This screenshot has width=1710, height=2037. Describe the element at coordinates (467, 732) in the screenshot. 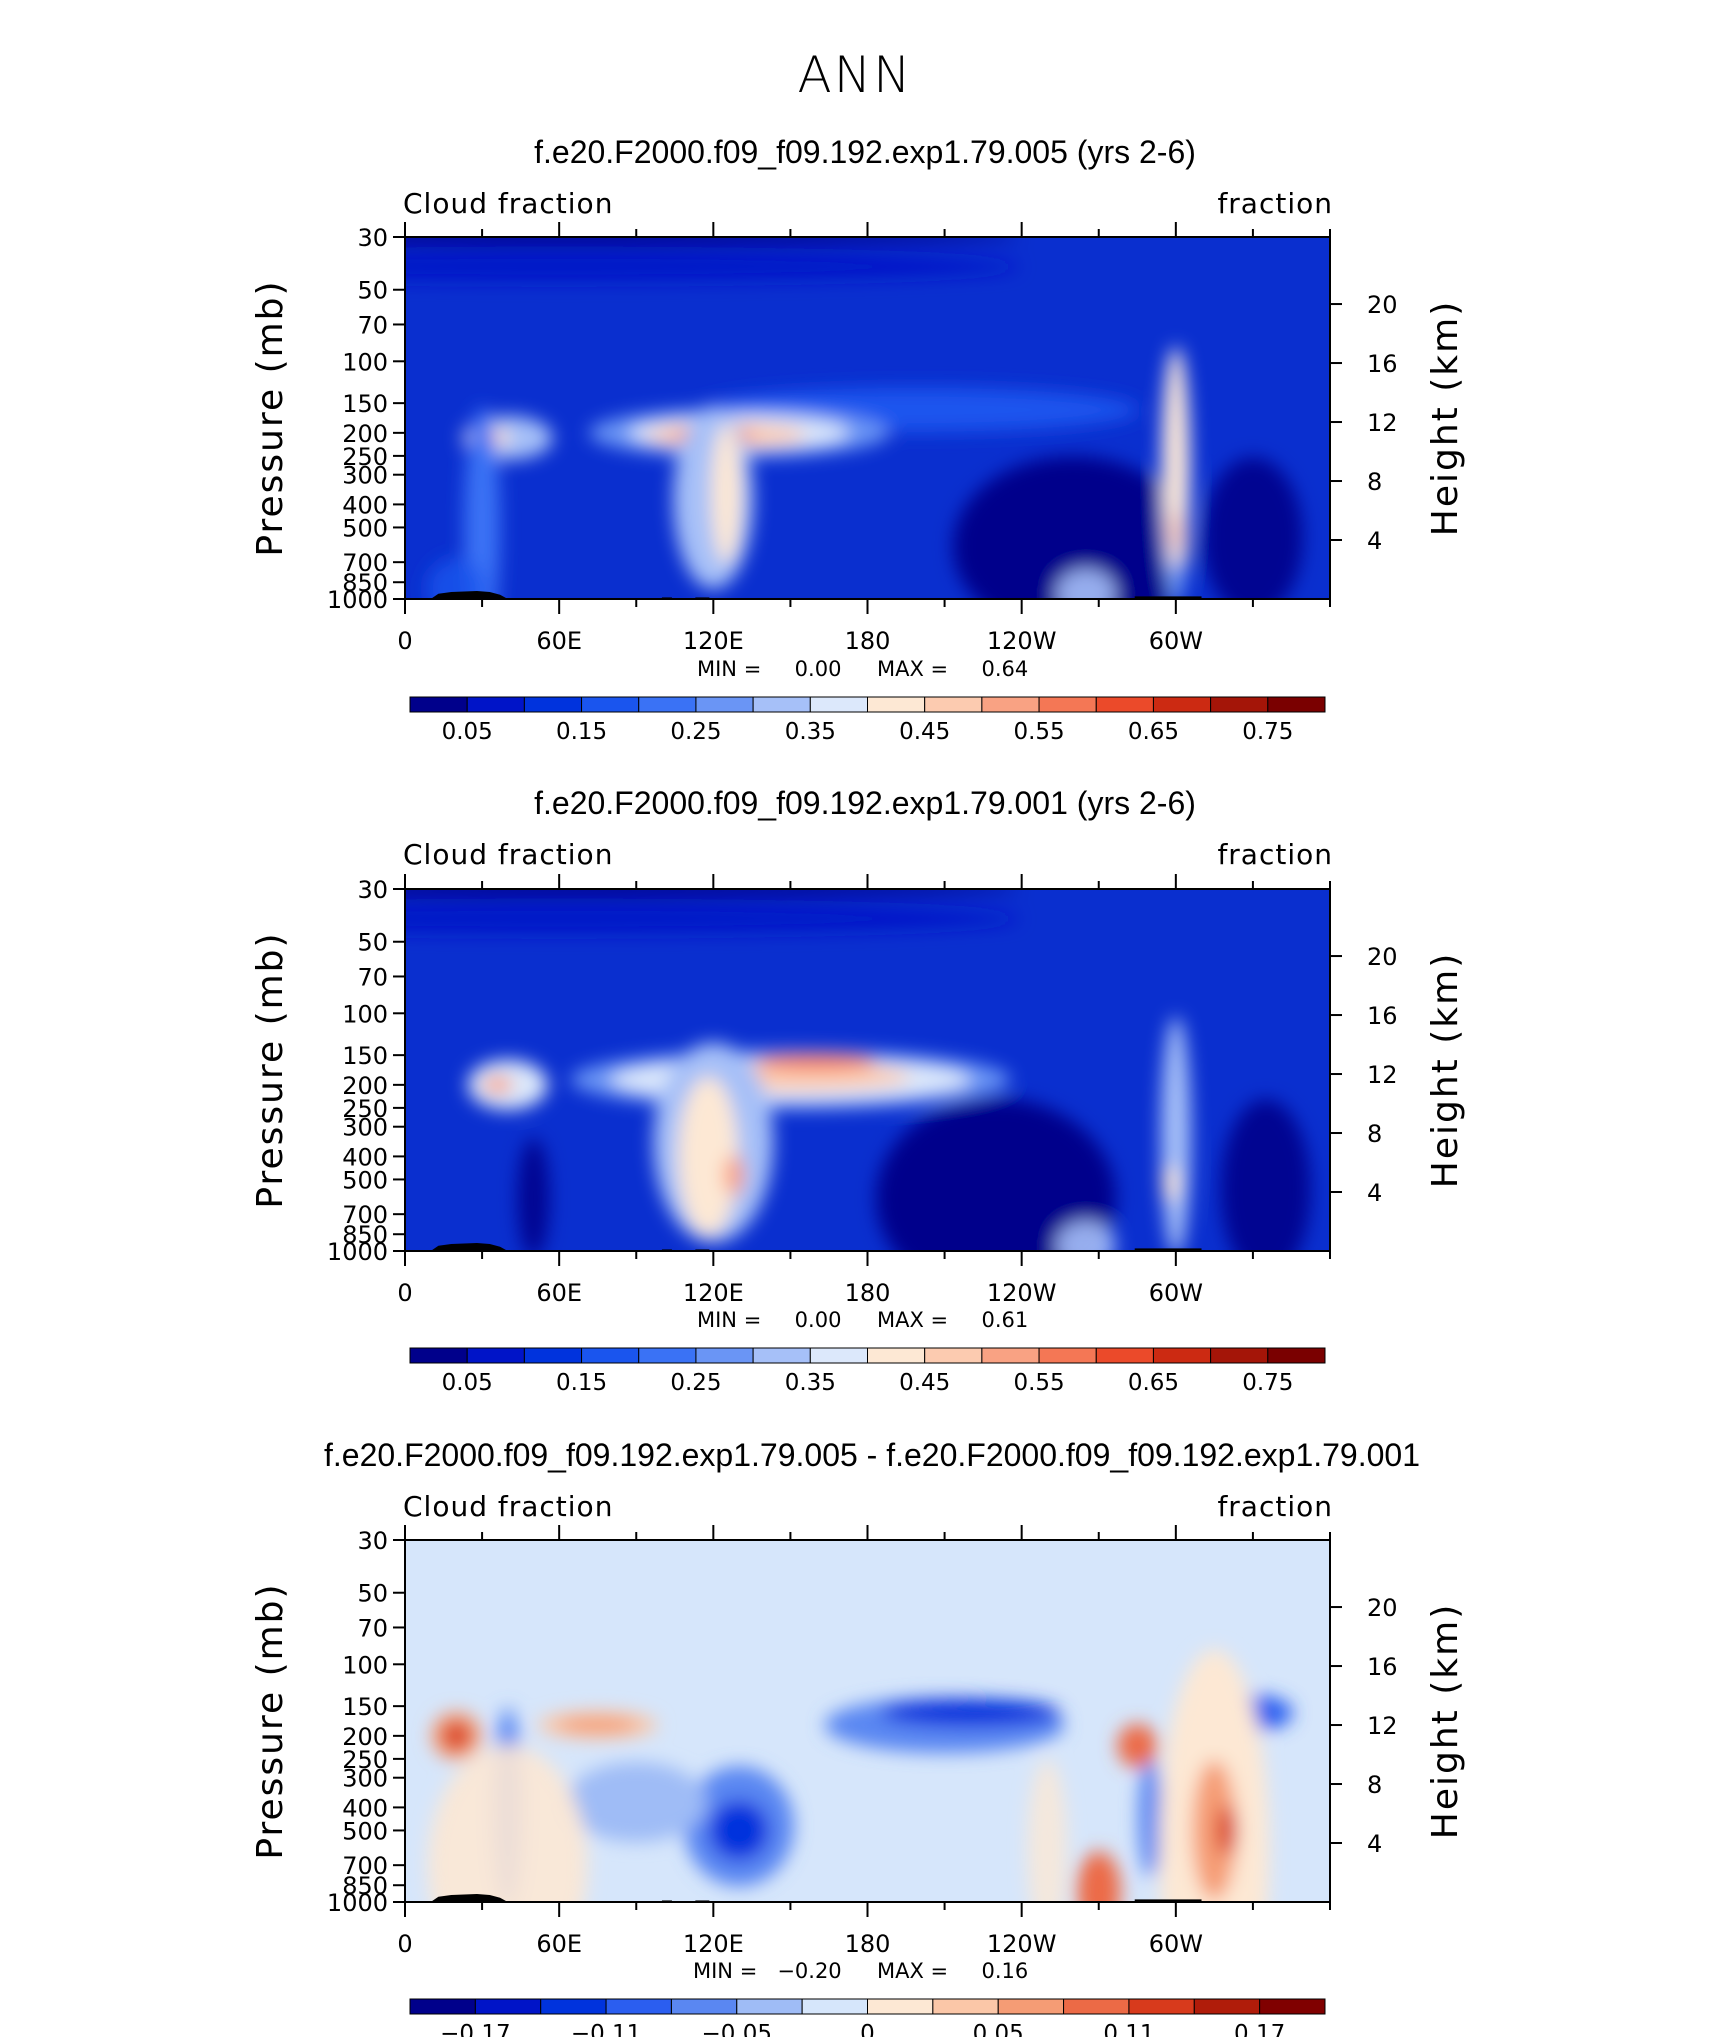

I see `colorbar-tick-label: 0.05` at that location.